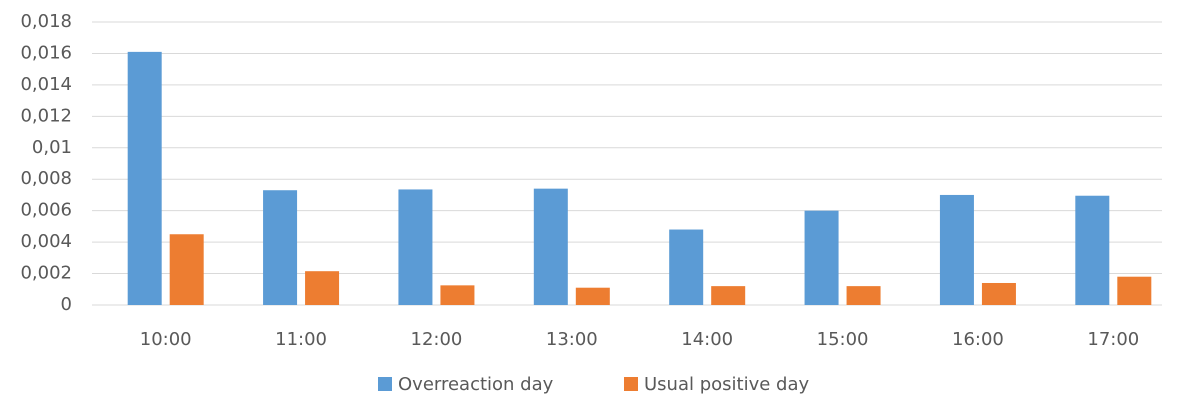 The image size is (1177, 401). What do you see at coordinates (46, 273) in the screenshot?
I see `y-tick-label: 0,002` at bounding box center [46, 273].